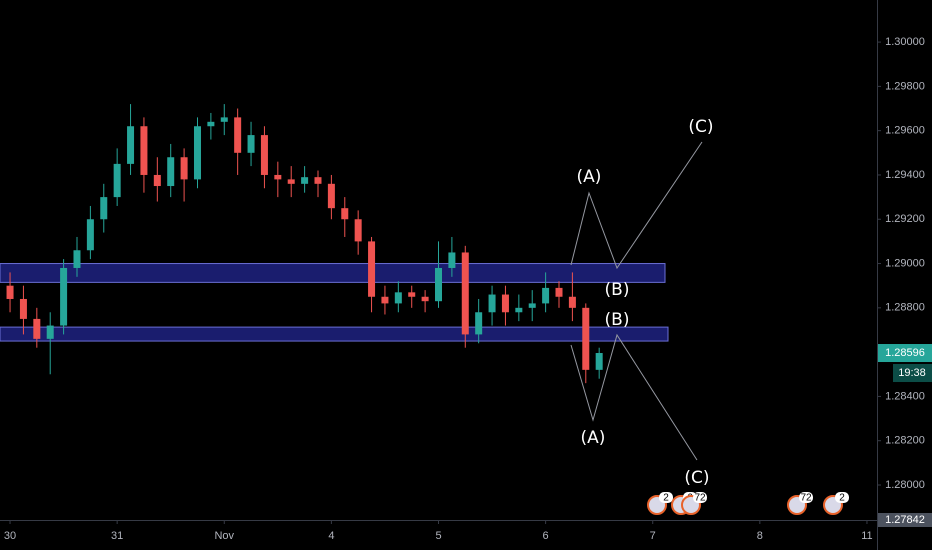 The image size is (932, 550). I want to click on x-tick-label: 5, so click(438, 536).